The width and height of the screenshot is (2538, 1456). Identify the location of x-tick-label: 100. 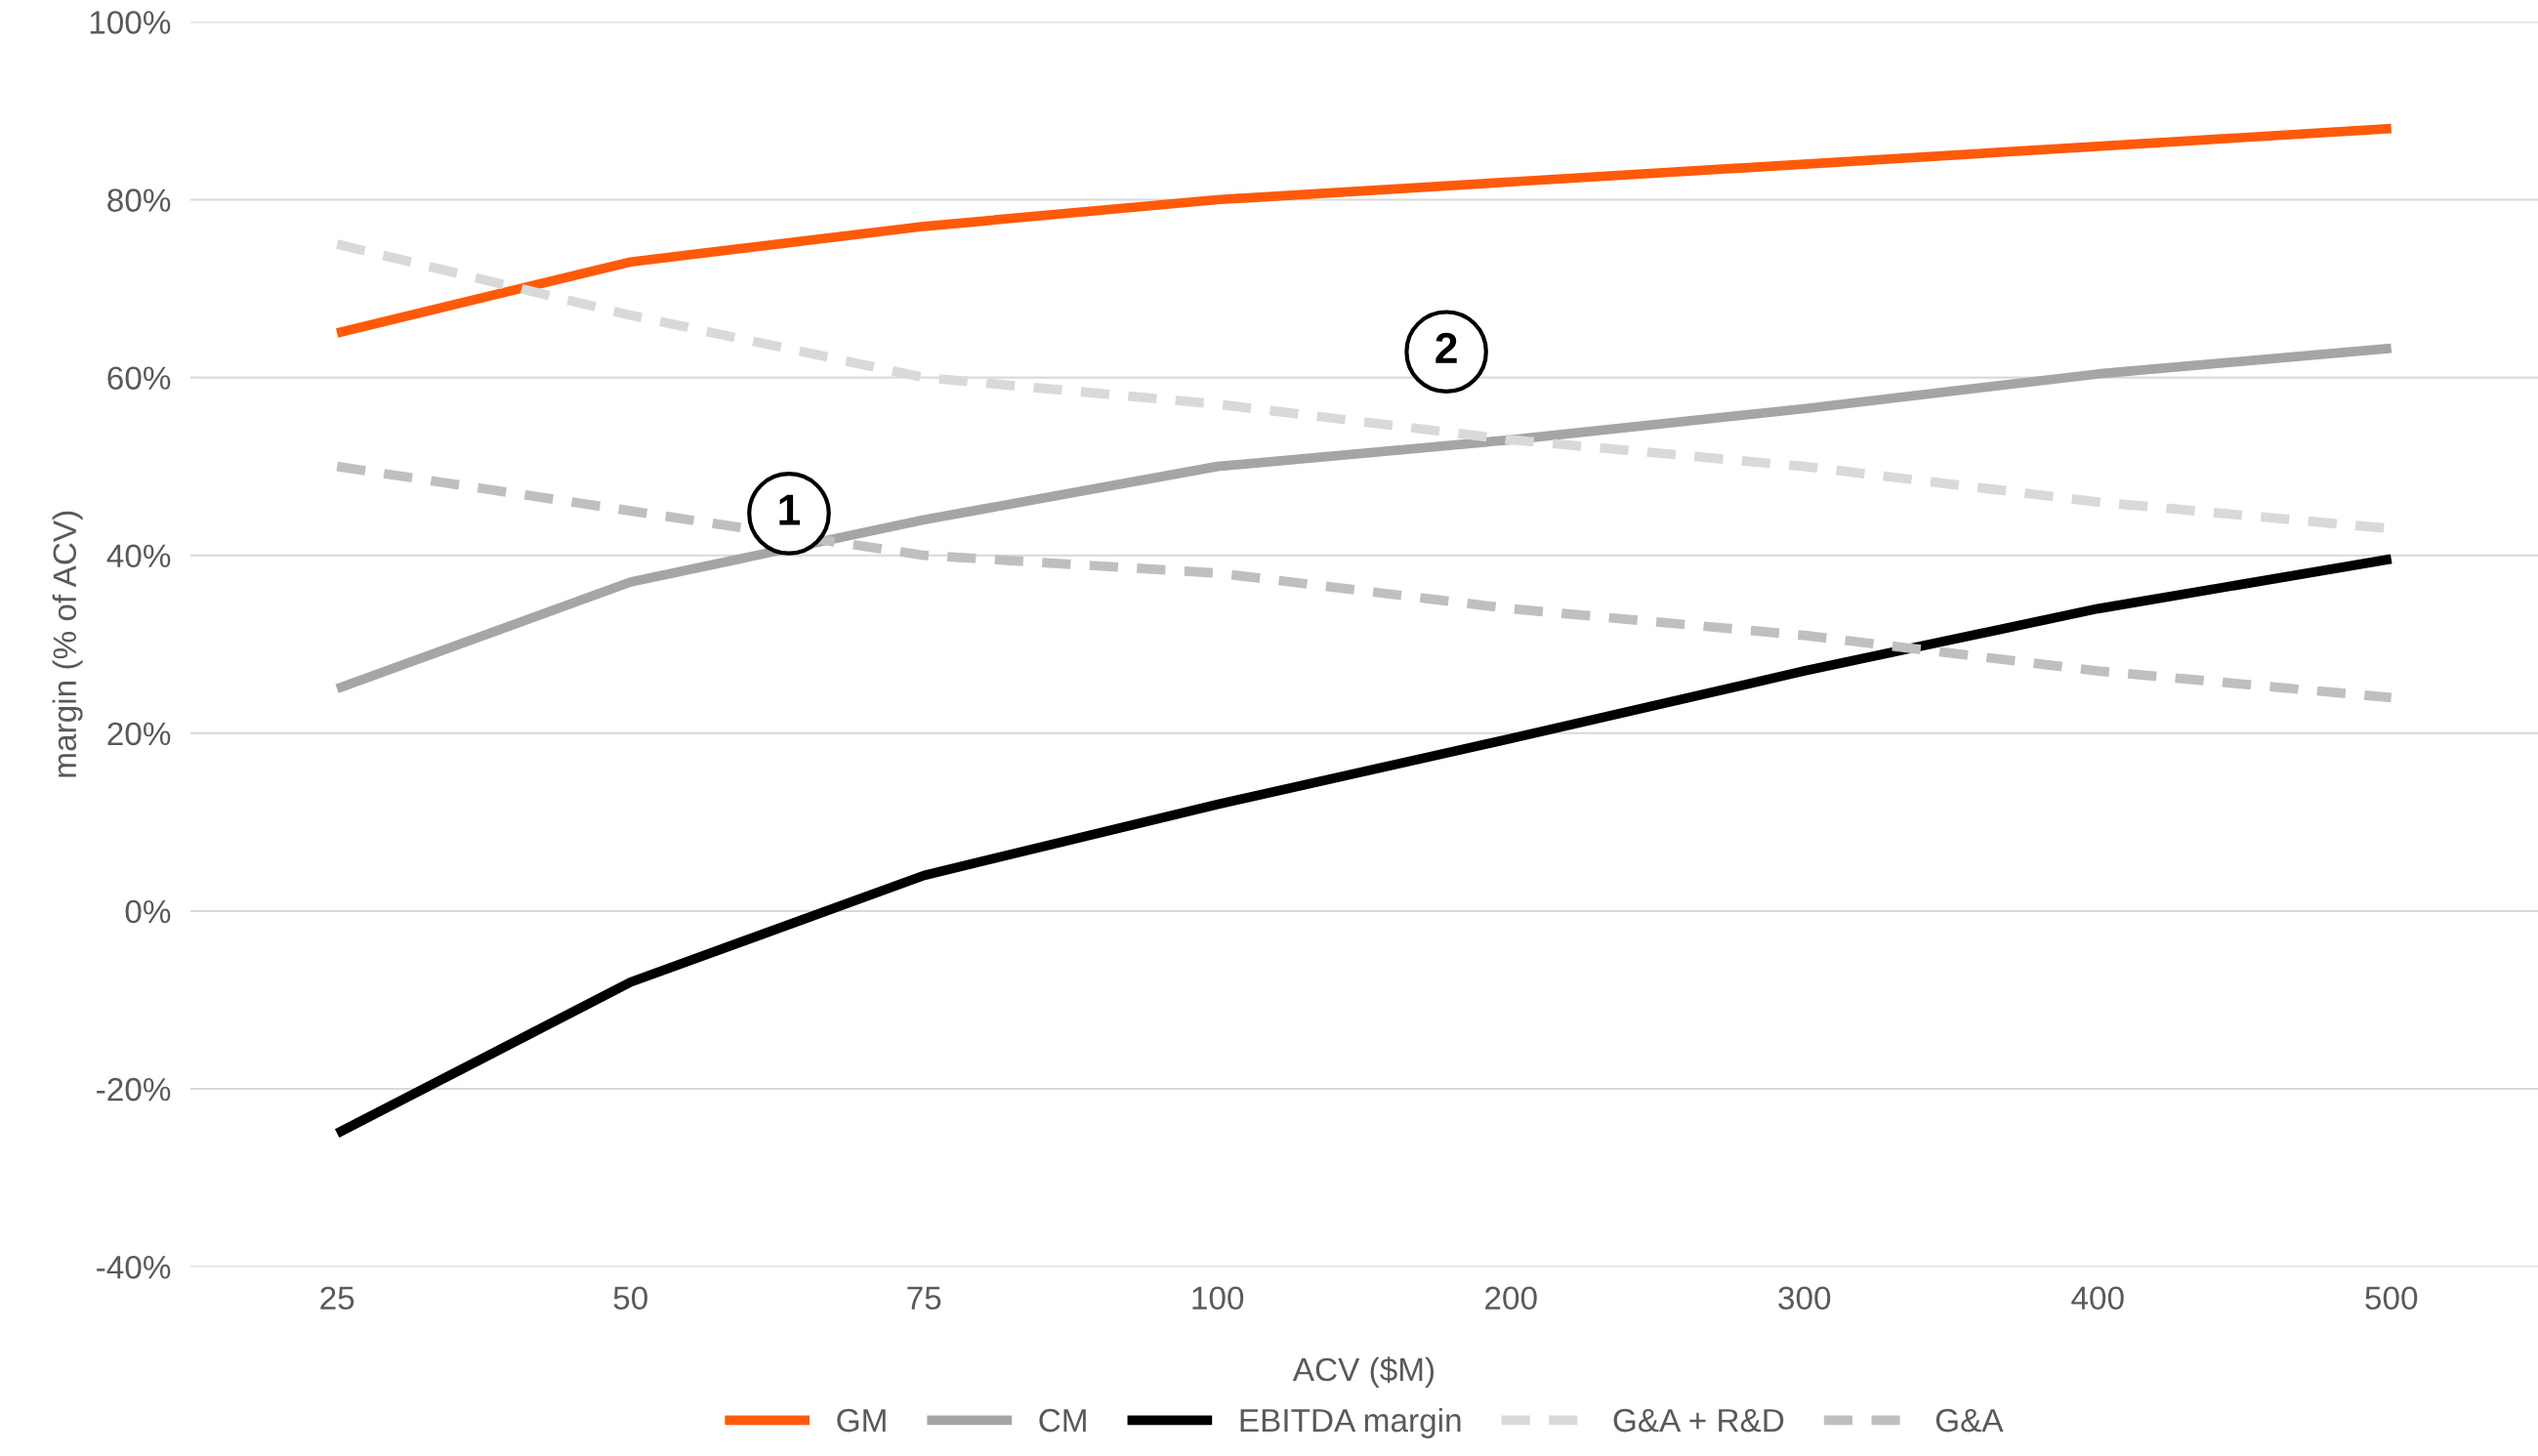
(1218, 1298).